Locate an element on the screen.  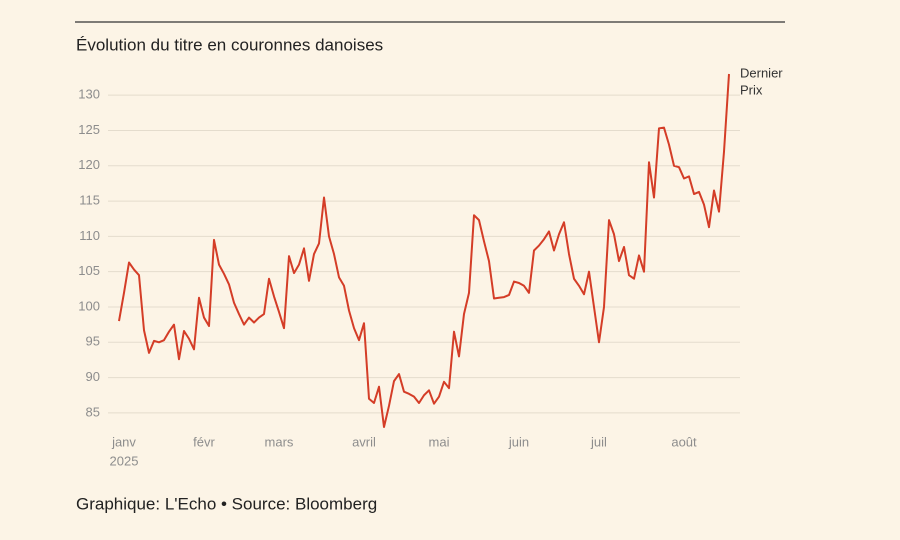
annotation: Dernier is located at coordinates (761, 72).